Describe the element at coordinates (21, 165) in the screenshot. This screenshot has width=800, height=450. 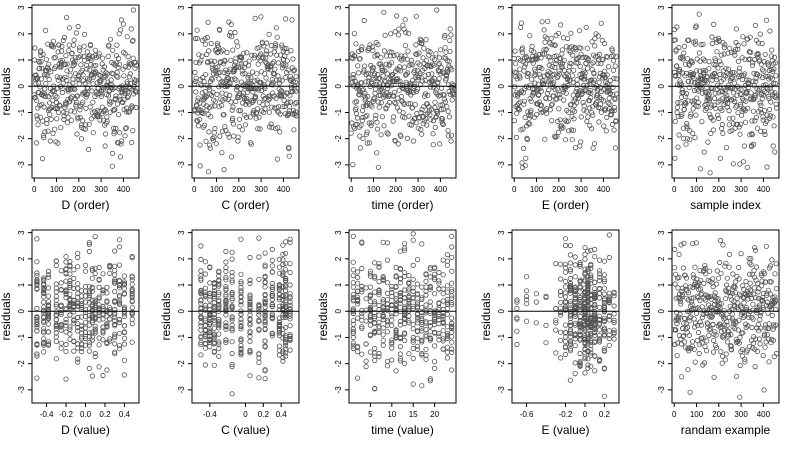
I see `y-tick-label: -3` at that location.